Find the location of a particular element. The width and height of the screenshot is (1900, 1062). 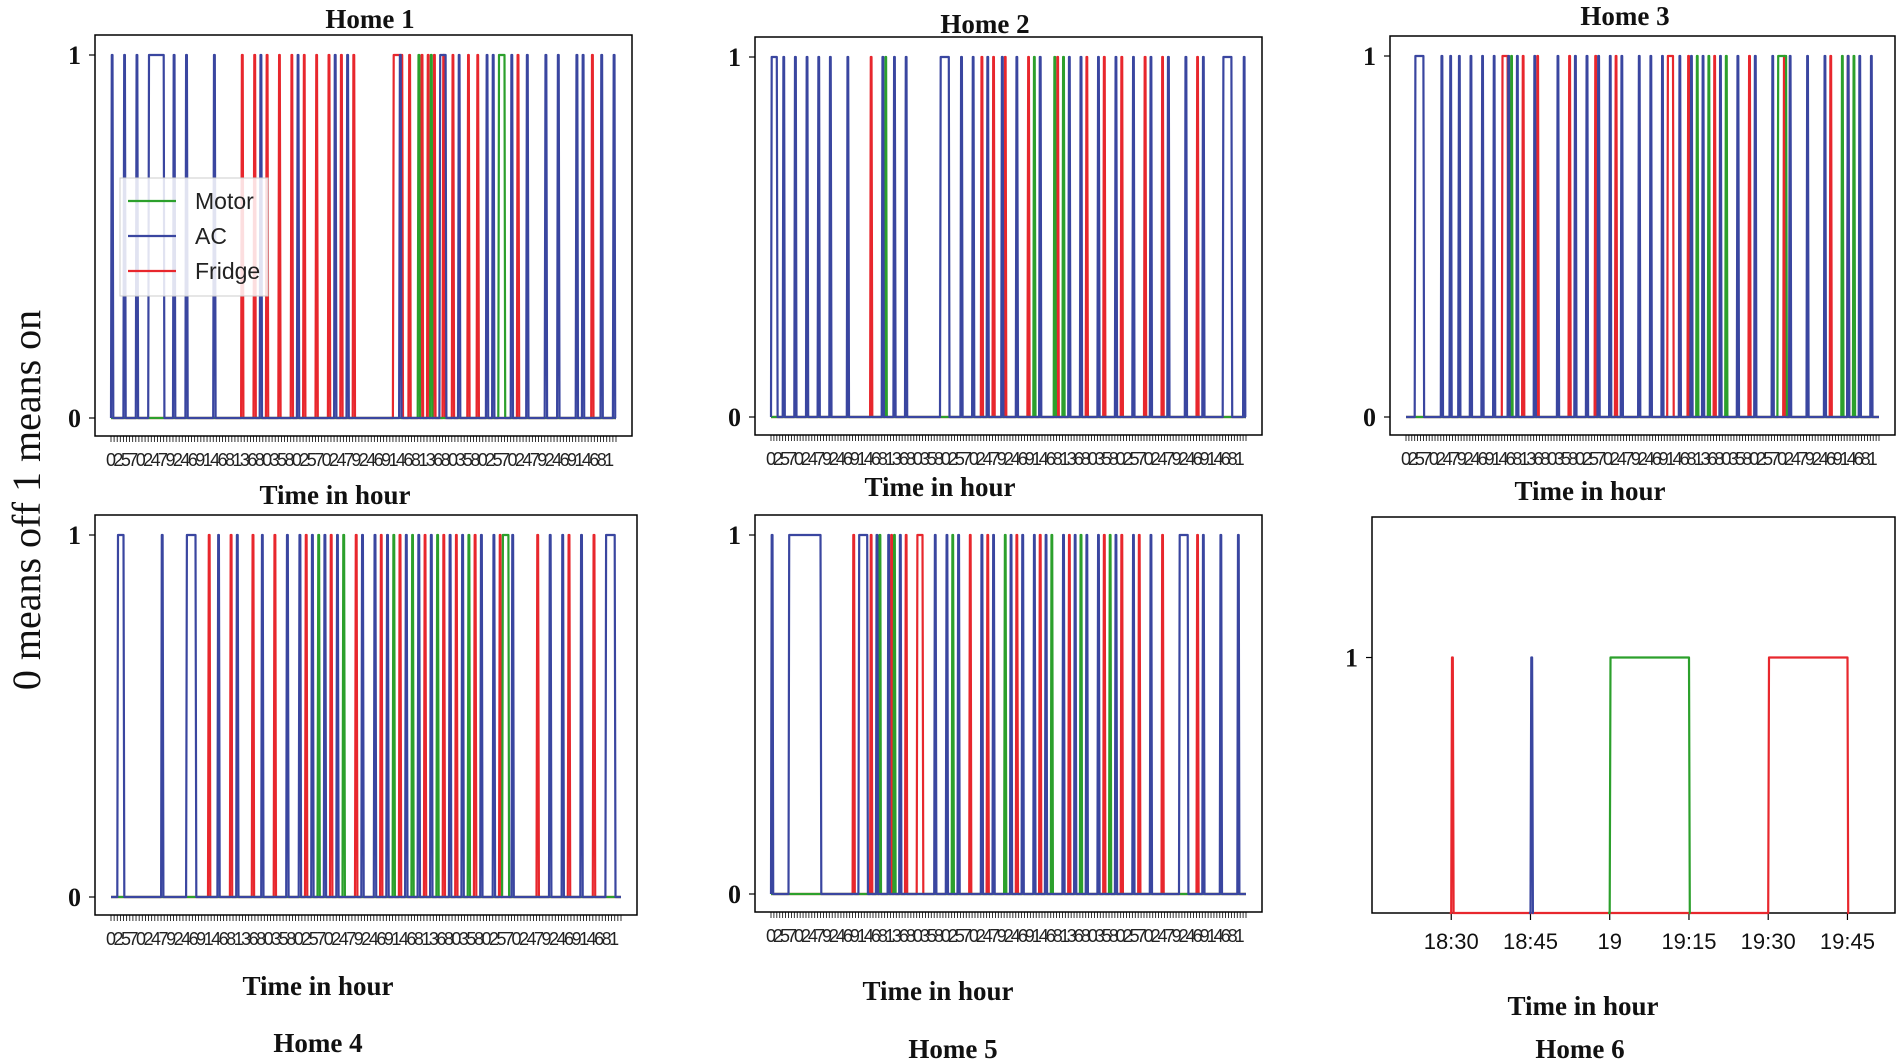

x-axis-label: Time in hour is located at coordinates (939, 487).